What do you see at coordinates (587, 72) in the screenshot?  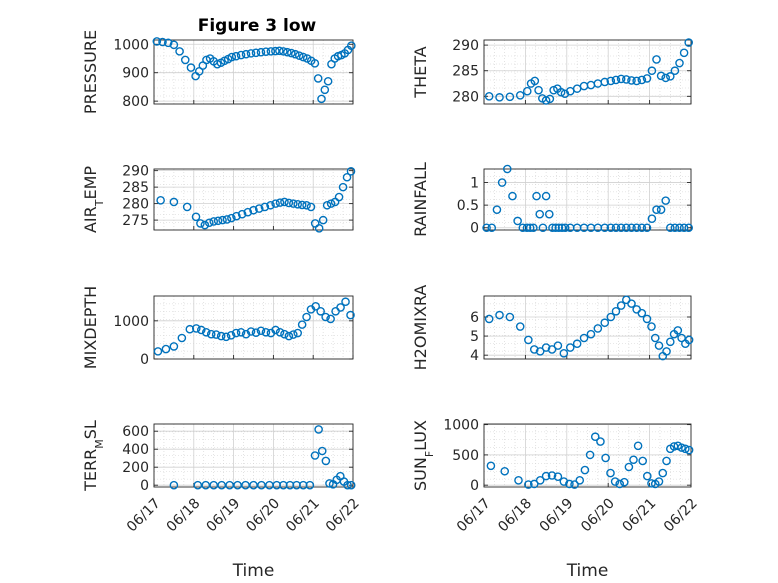 I see `axes-background` at bounding box center [587, 72].